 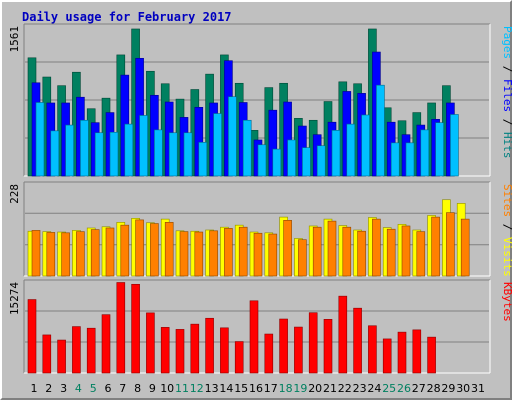 What do you see at coordinates (34, 388) in the screenshot?
I see `day-label-1: 1` at bounding box center [34, 388].